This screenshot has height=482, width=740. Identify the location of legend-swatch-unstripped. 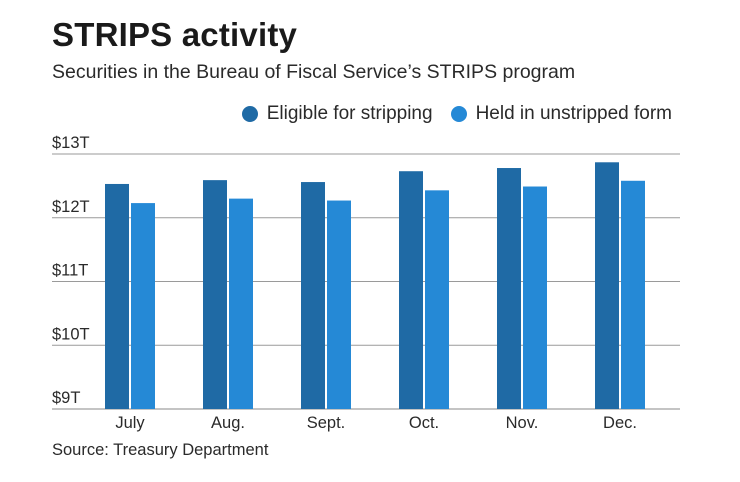
(458, 114).